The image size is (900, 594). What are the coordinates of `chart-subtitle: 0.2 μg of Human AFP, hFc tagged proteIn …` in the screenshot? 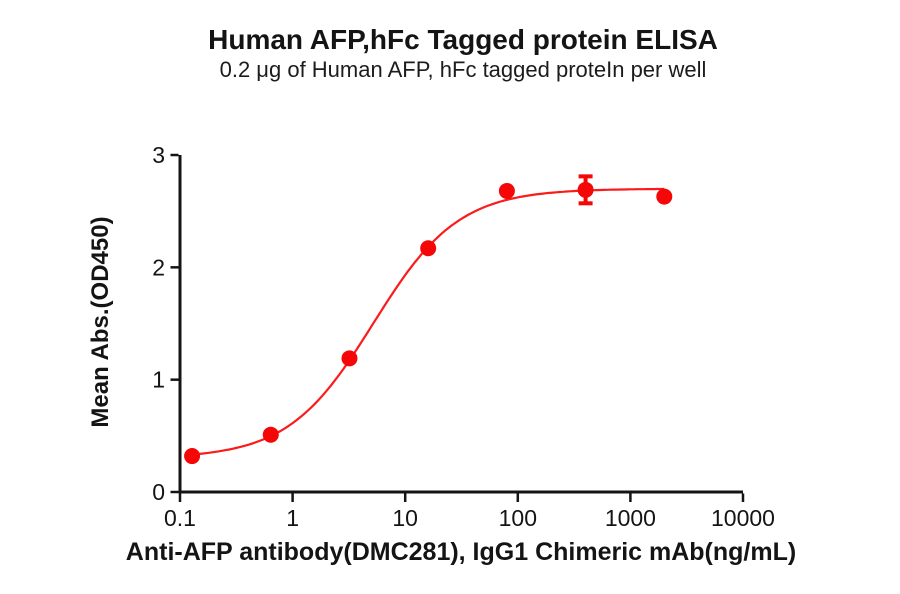 It's located at (463, 69).